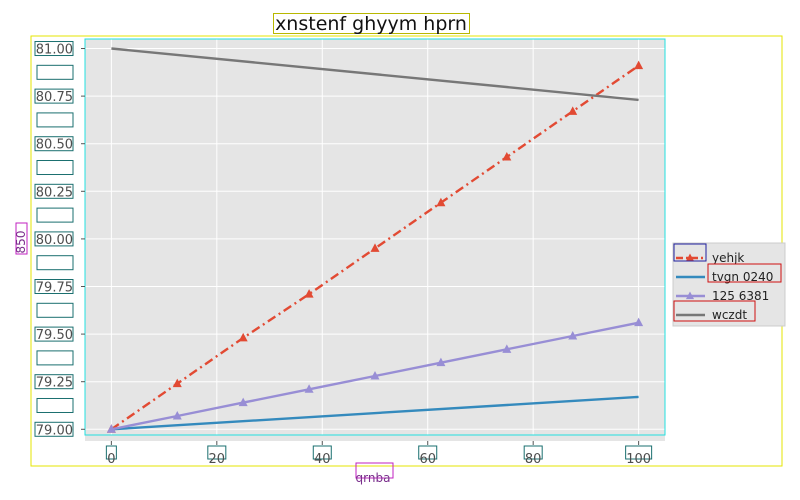 The width and height of the screenshot is (800, 500). What do you see at coordinates (690, 252) in the screenshot?
I see `legend-handle-box` at bounding box center [690, 252].